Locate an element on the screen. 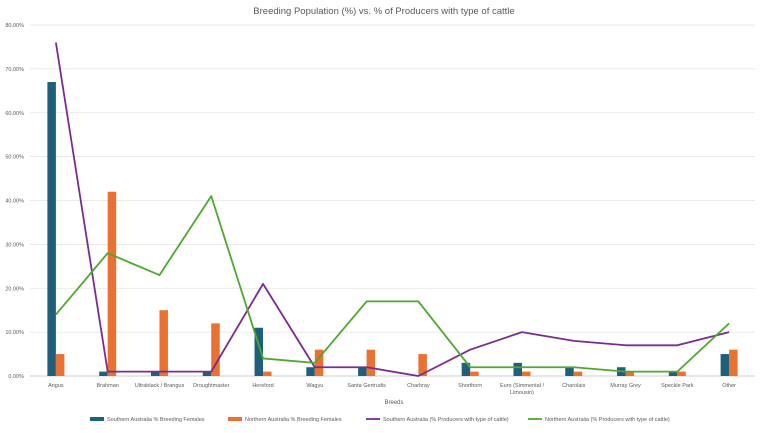  y-tick-label: 60.00% is located at coordinates (14, 114).